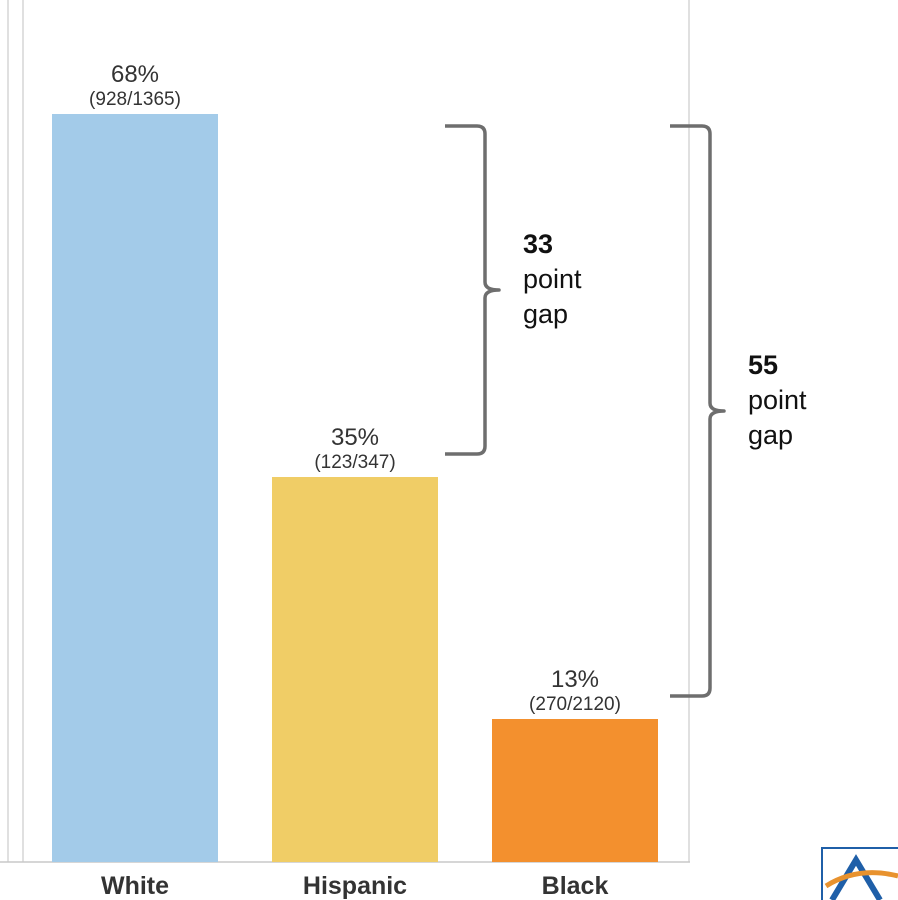 This screenshot has width=898, height=900. What do you see at coordinates (135, 99) in the screenshot?
I see `fraction-label-white: (928/1365)` at bounding box center [135, 99].